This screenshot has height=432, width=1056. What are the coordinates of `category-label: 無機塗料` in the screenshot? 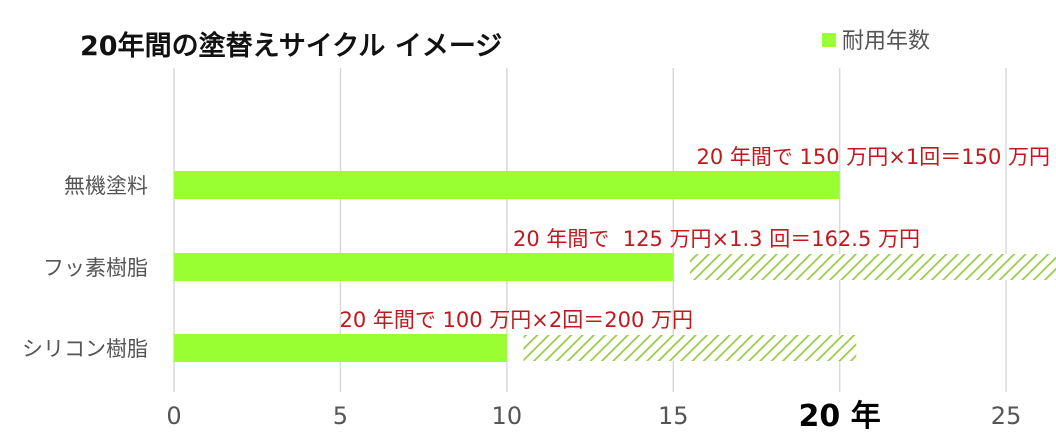 It's located at (106, 186).